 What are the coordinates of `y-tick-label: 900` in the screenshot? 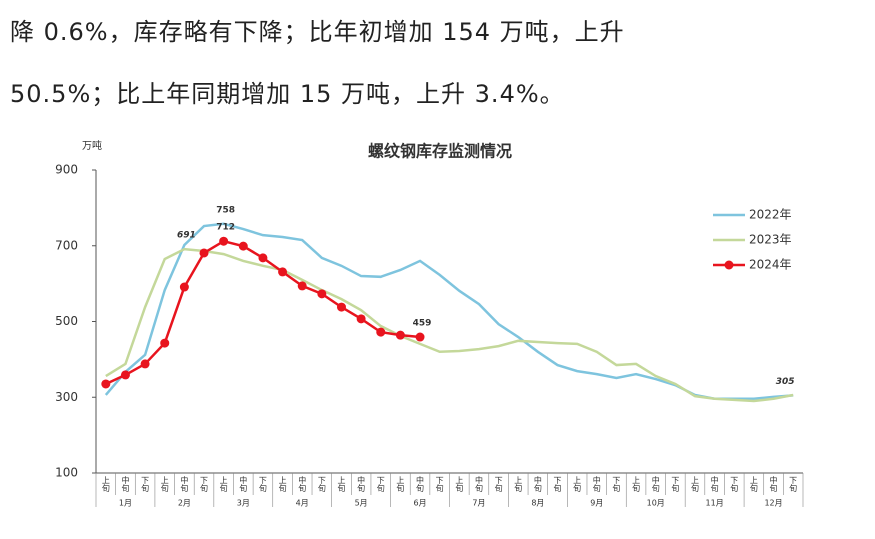 It's located at (66, 170).